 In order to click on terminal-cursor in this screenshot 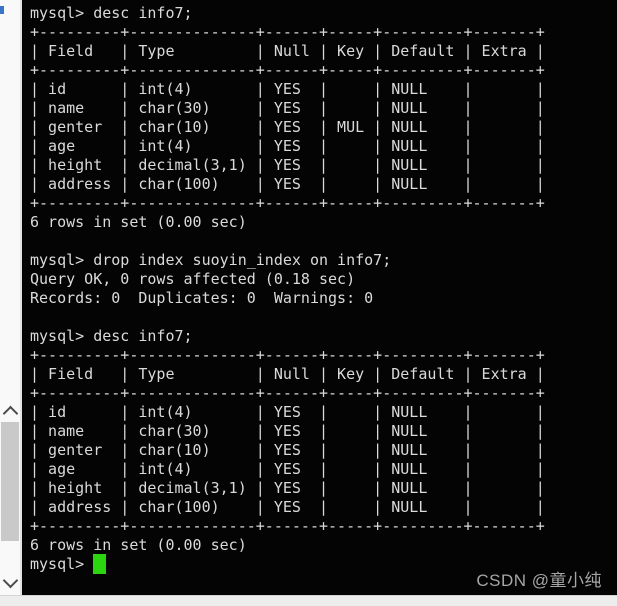, I will do `click(100, 564)`.